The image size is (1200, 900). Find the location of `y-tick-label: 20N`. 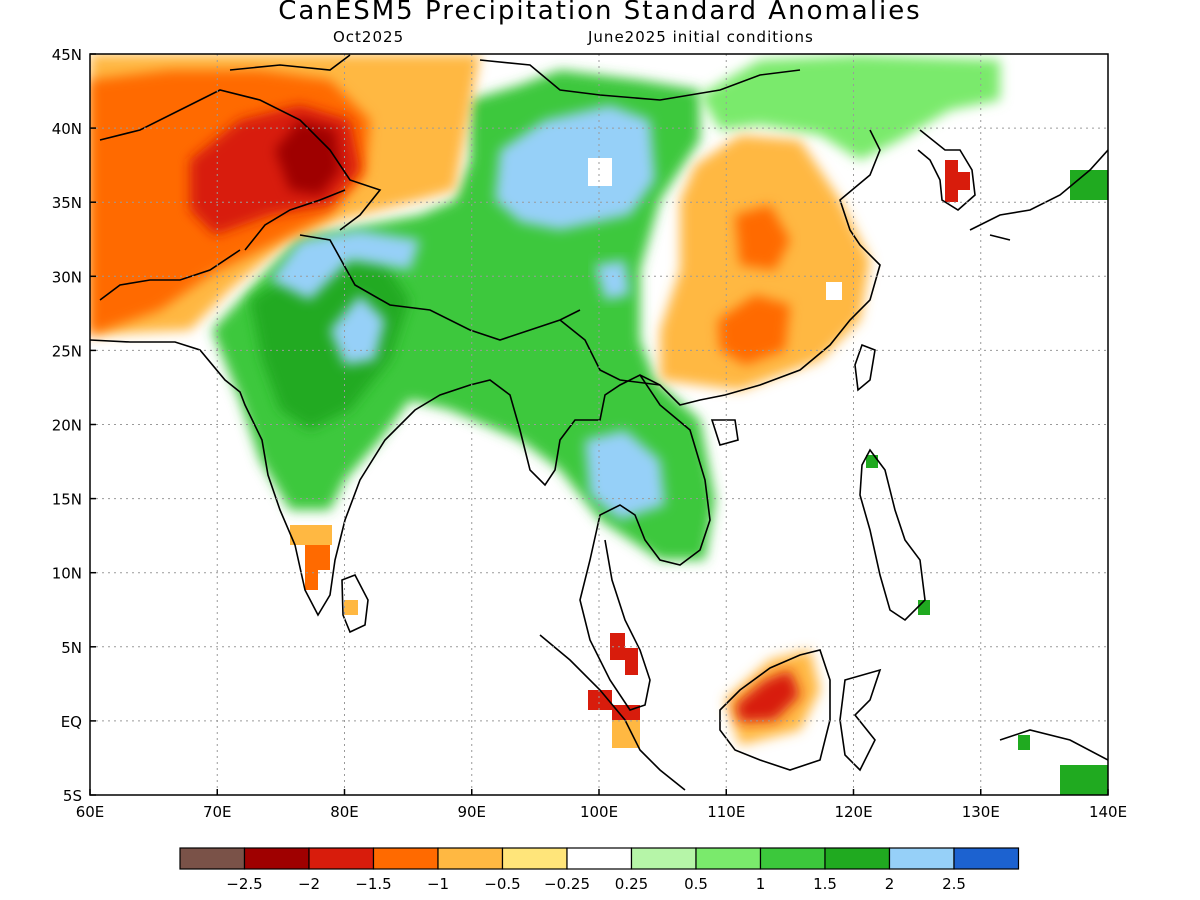

y-tick-label: 20N is located at coordinates (67, 426).